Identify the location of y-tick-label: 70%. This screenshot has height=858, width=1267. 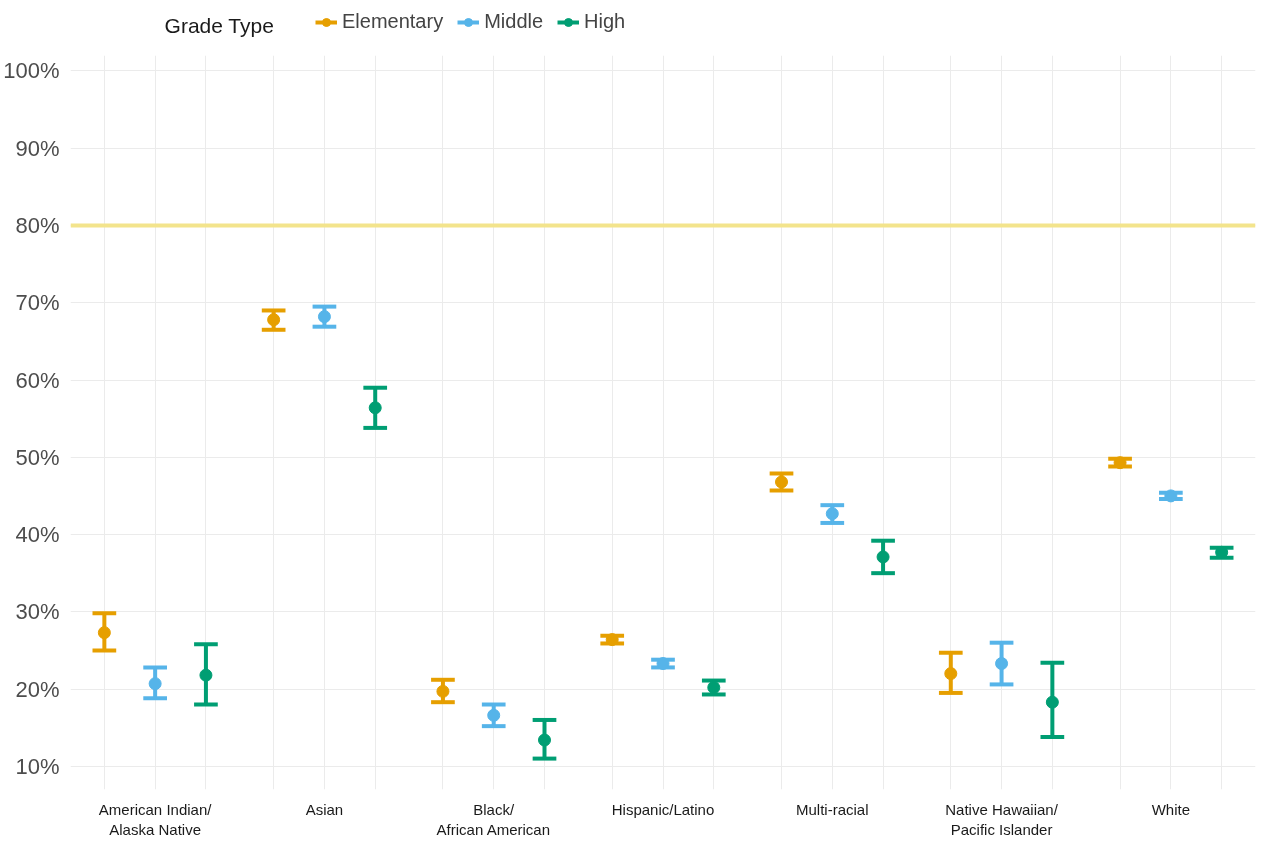
(37, 303).